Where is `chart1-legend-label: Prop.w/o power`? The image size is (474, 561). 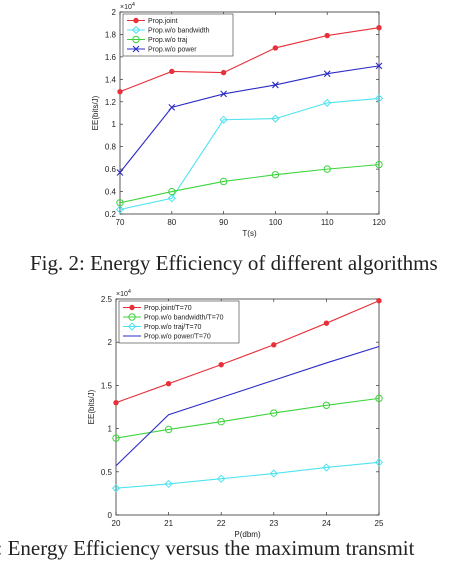 chart1-legend-label: Prop.w/o power is located at coordinates (172, 50).